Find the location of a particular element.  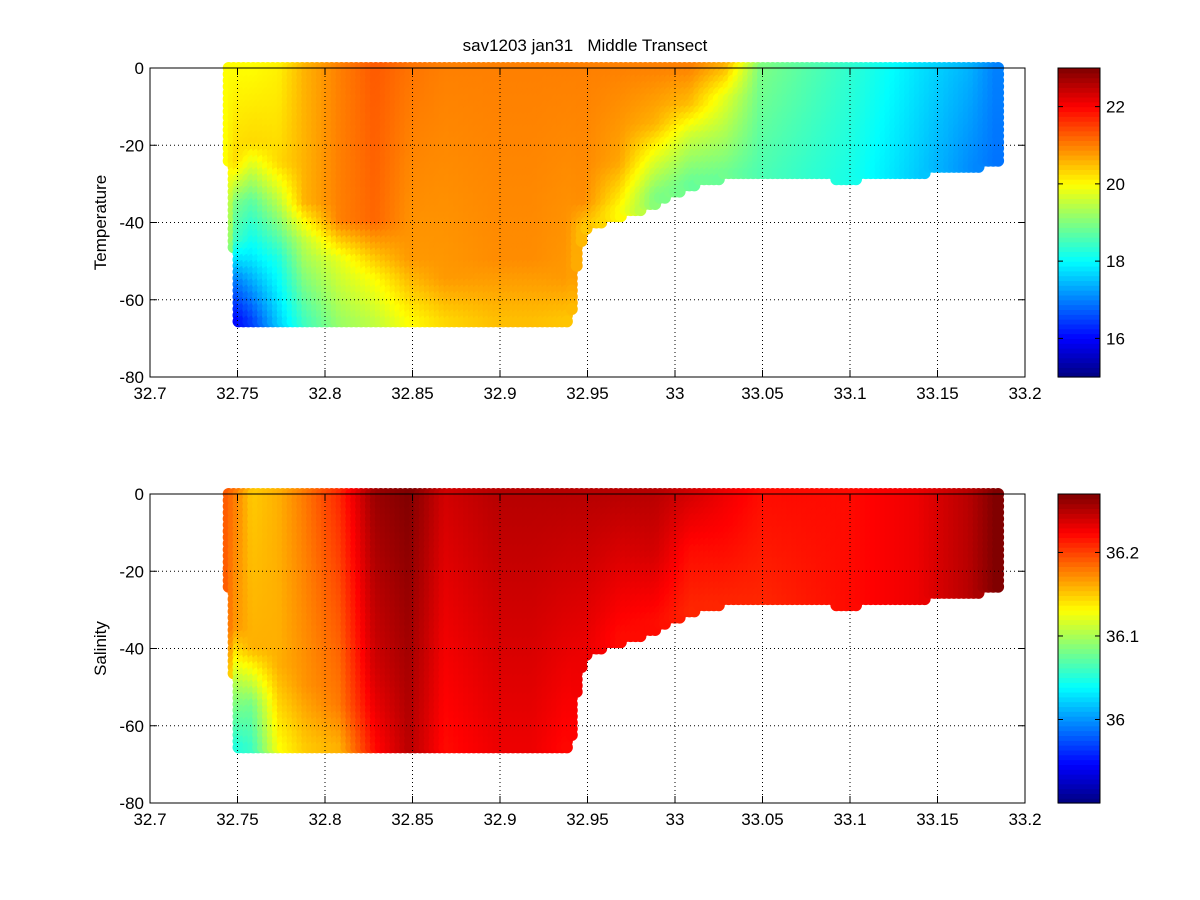

x-tick-label: 32.95 is located at coordinates (587, 393).